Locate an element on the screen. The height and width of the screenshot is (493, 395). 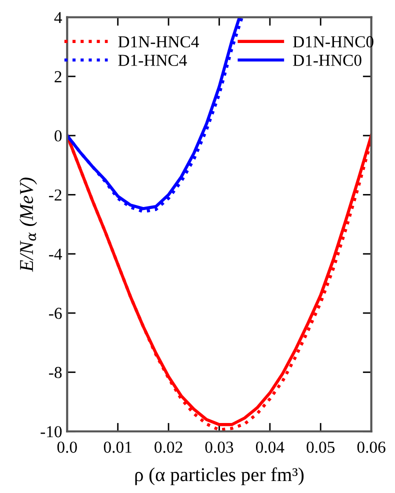
x-tick-label: 0.03 is located at coordinates (219, 447).